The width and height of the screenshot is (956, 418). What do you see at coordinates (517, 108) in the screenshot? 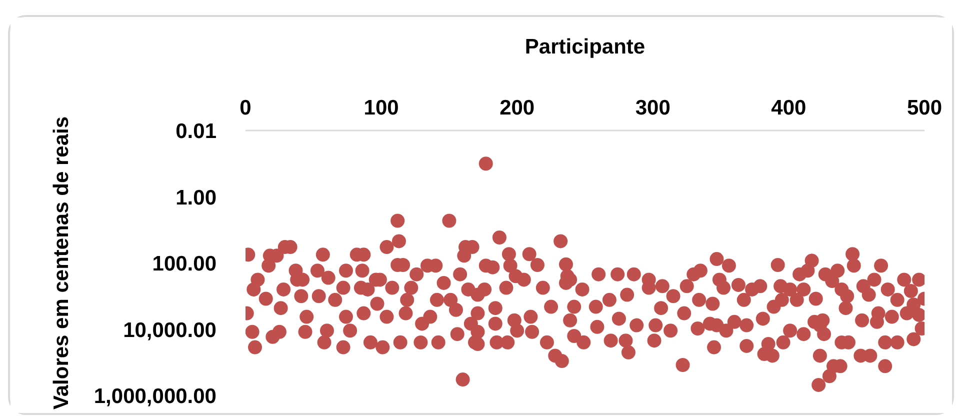
I see `x-tick-label: 200` at bounding box center [517, 108].